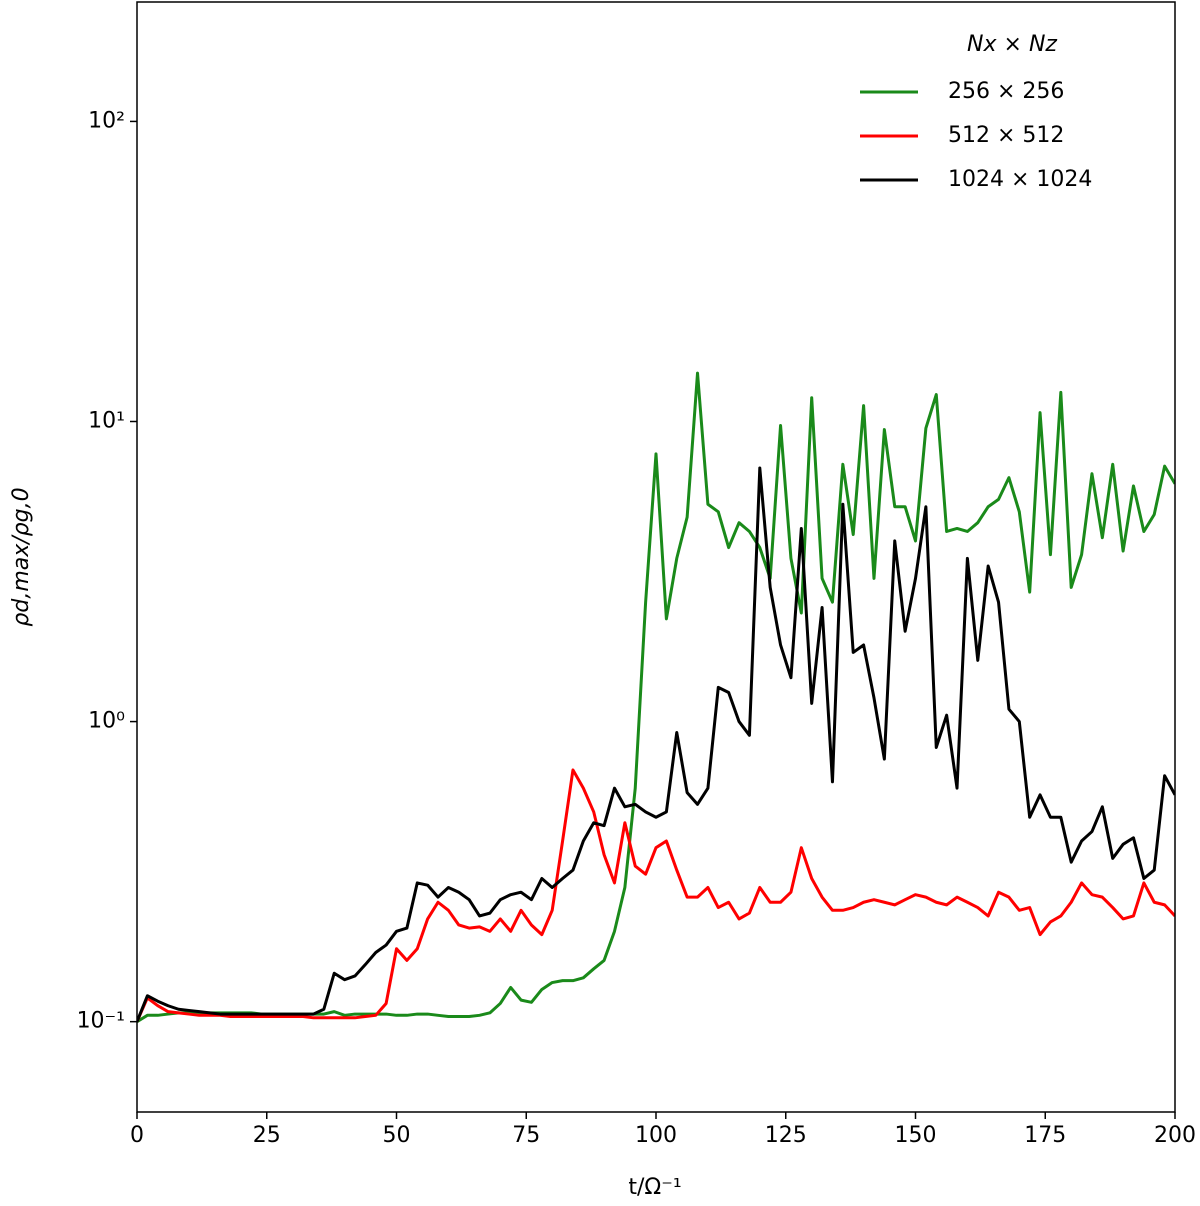 The width and height of the screenshot is (1200, 1206). What do you see at coordinates (1175, 1135) in the screenshot?
I see `x-tick-label: 200` at bounding box center [1175, 1135].